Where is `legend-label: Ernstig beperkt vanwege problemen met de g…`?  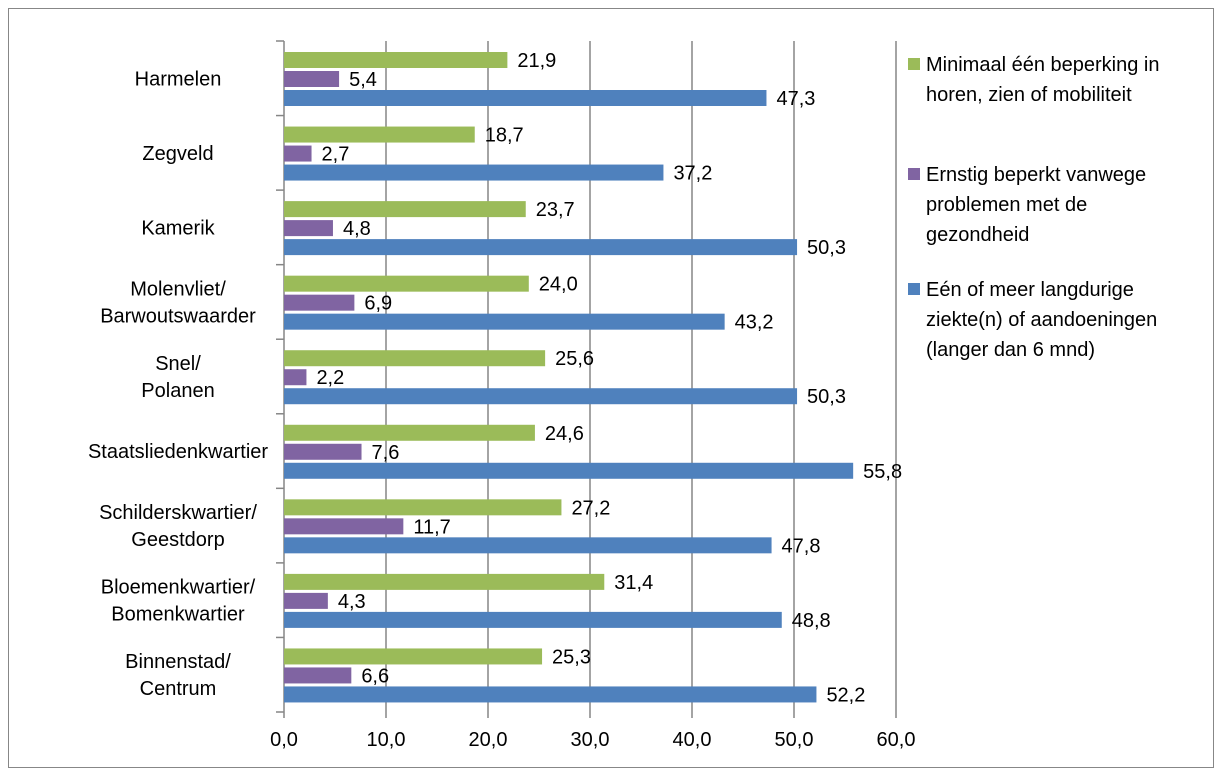 legend-label: Ernstig beperkt vanwege problemen met de g… is located at coordinates (1036, 205).